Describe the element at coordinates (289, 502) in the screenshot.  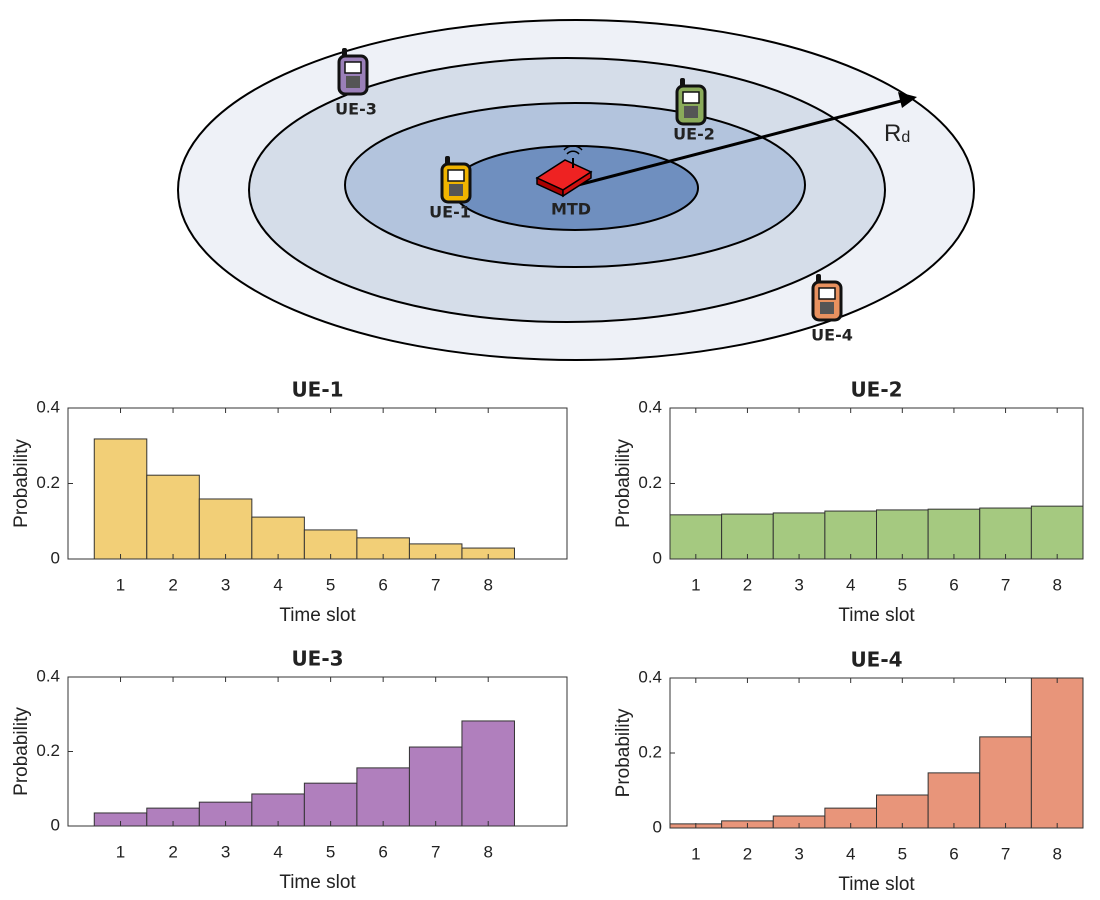
I see `bar-chart: 0 0.2 0.4 1 2 3 4 5 6 7 8 UE-1 Time slot Probability` at that location.